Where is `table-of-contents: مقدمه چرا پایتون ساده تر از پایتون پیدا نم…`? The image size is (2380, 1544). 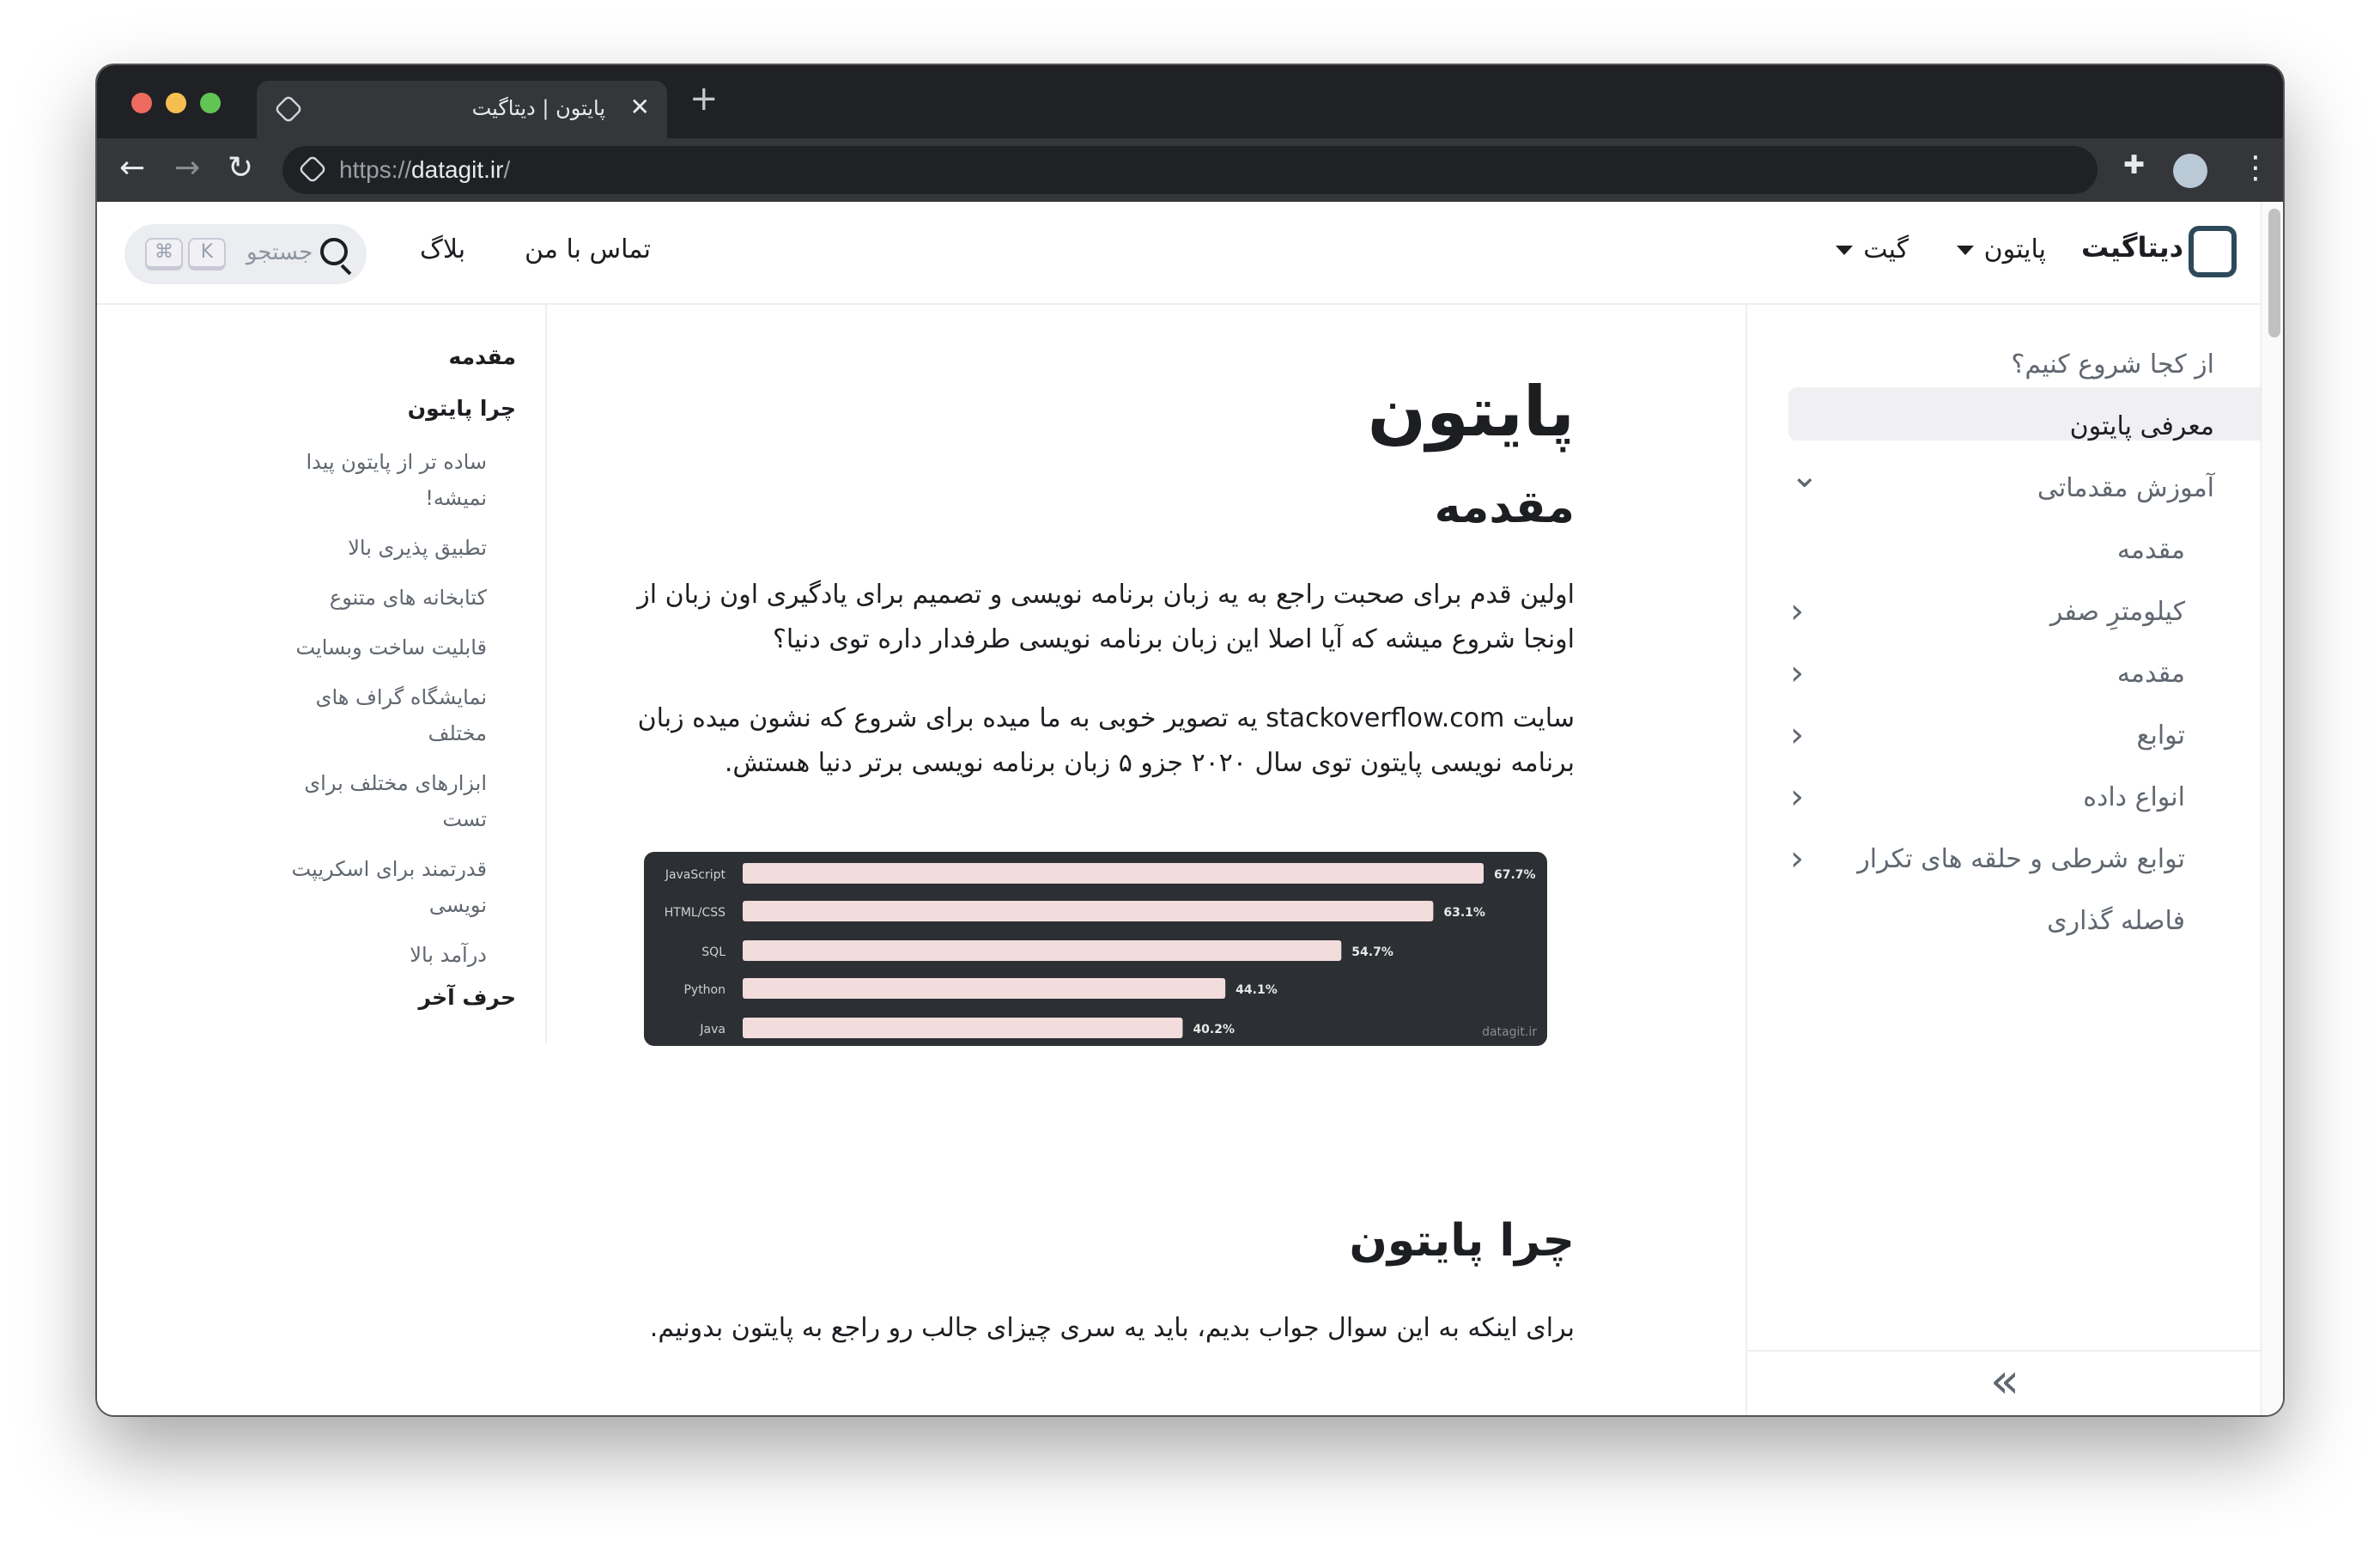
table-of-contents: مقدمه چرا پایتون ساده تر از پایتون پیدا نم… is located at coordinates (322, 674).